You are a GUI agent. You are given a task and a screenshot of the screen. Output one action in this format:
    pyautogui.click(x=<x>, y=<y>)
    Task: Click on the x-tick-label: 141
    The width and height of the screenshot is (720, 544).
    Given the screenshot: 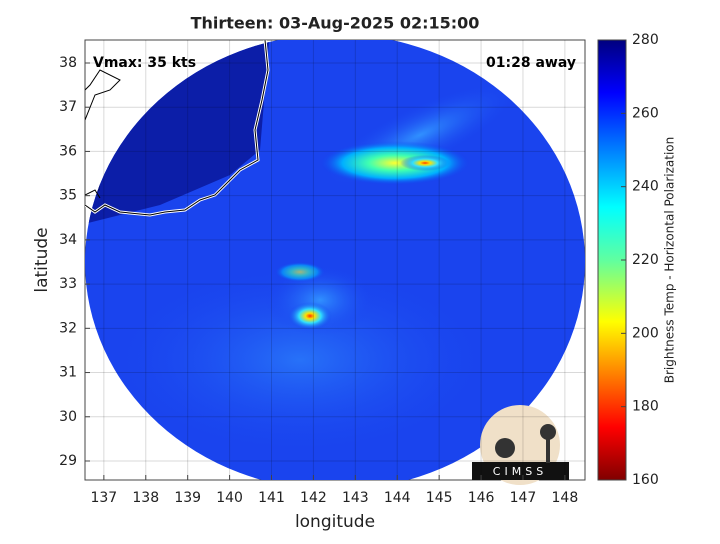 What is the action you would take?
    pyautogui.click(x=271, y=498)
    